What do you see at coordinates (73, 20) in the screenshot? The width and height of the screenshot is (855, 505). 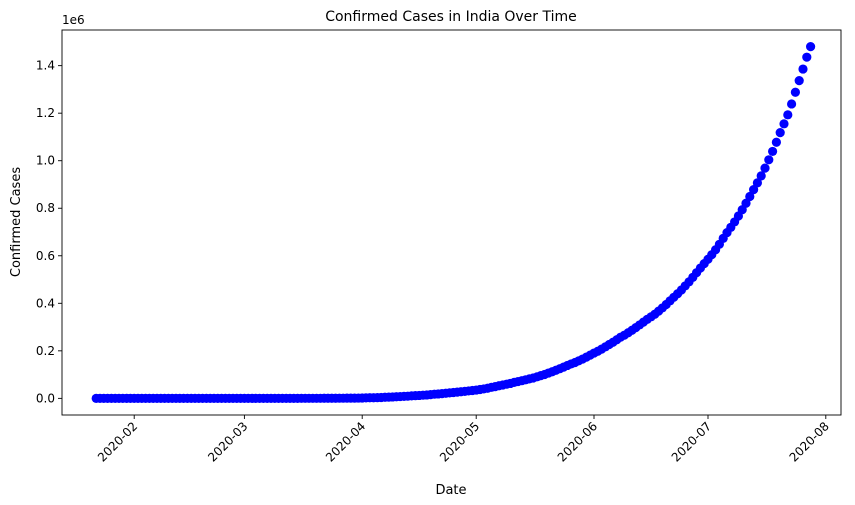 I see `y-offset-label: 1e6` at bounding box center [73, 20].